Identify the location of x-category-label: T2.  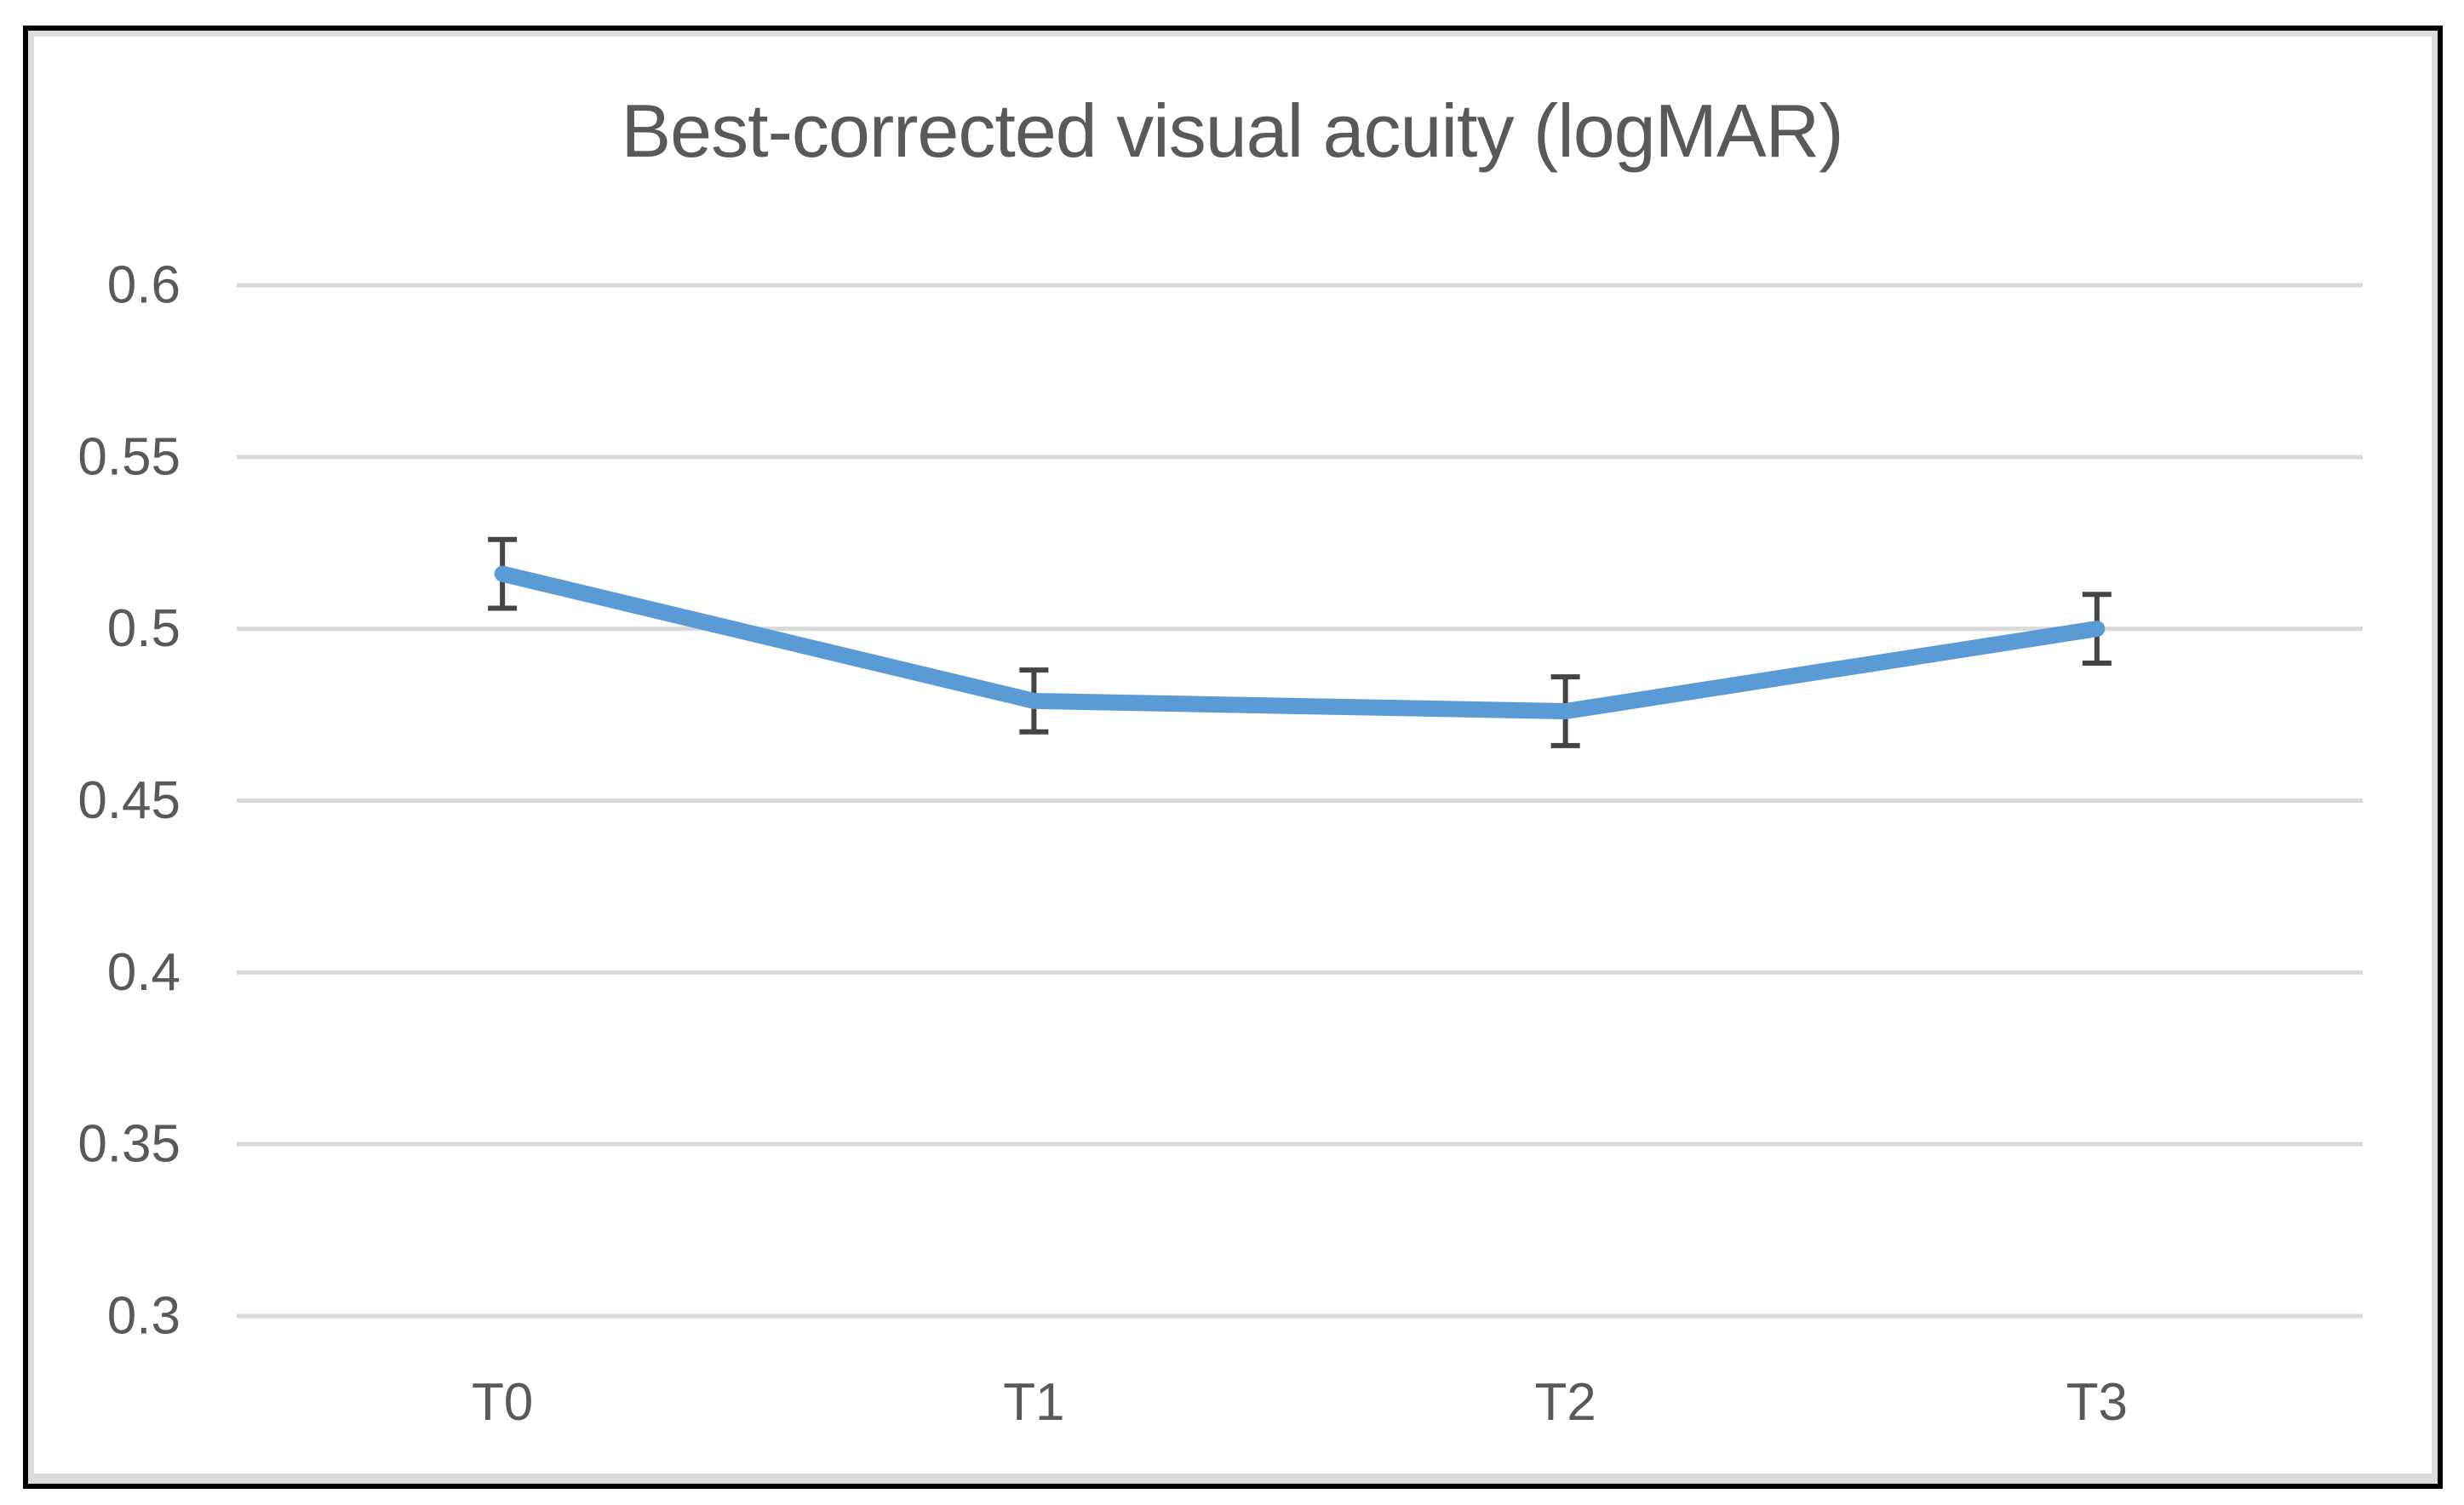
(1565, 1402).